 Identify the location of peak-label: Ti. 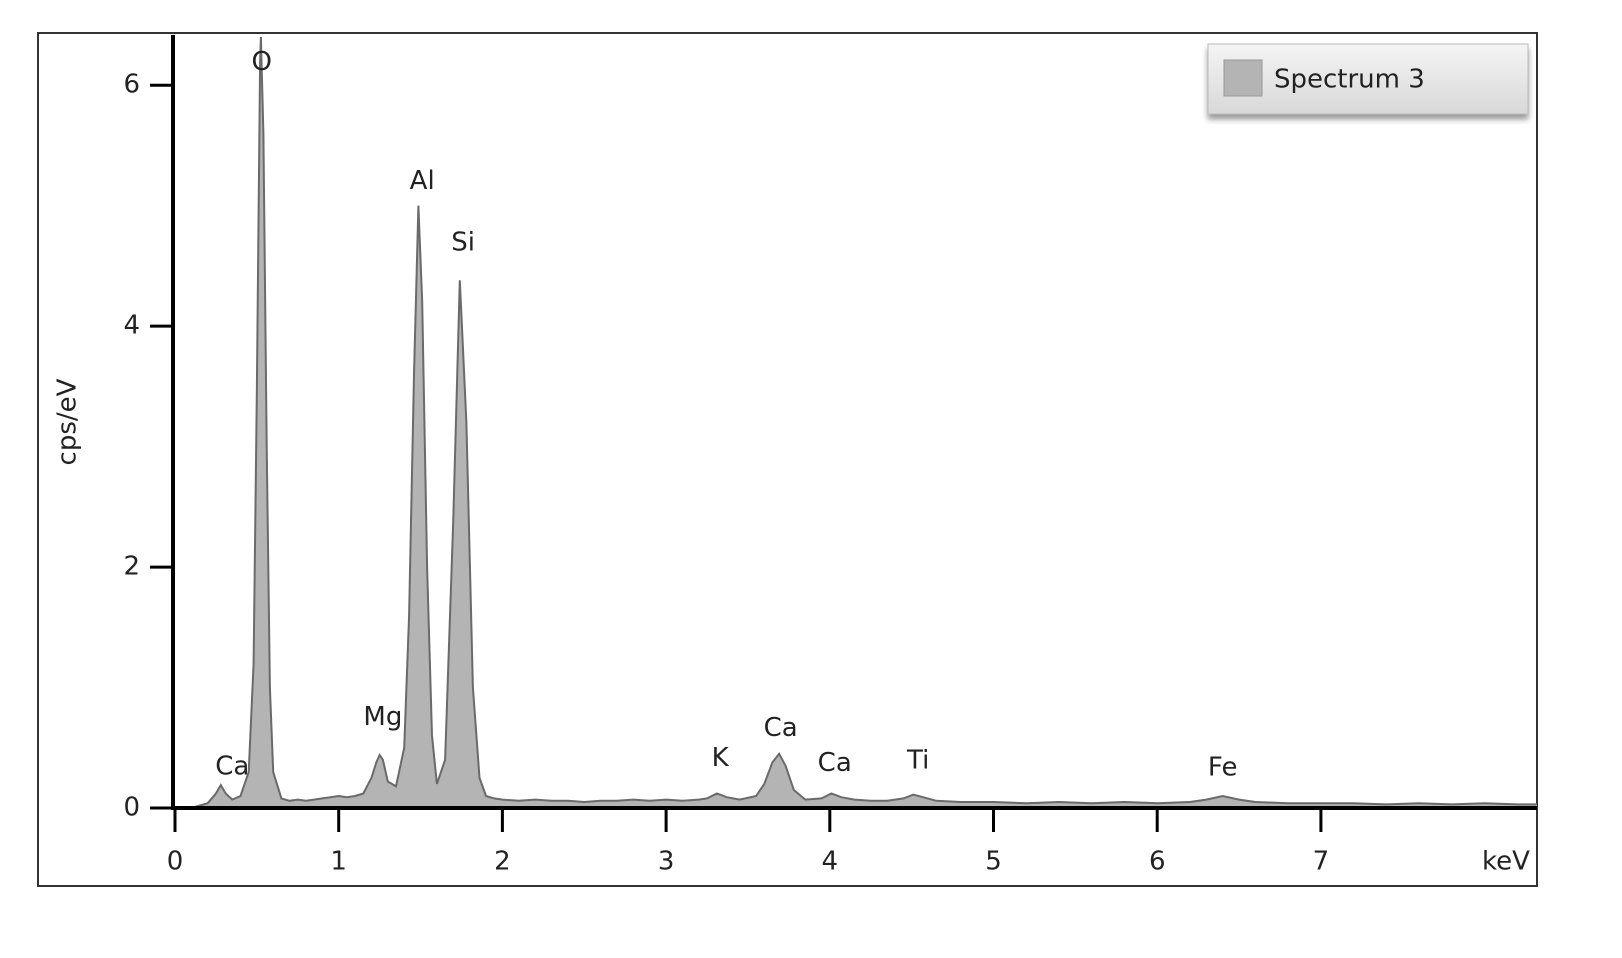
(917, 761).